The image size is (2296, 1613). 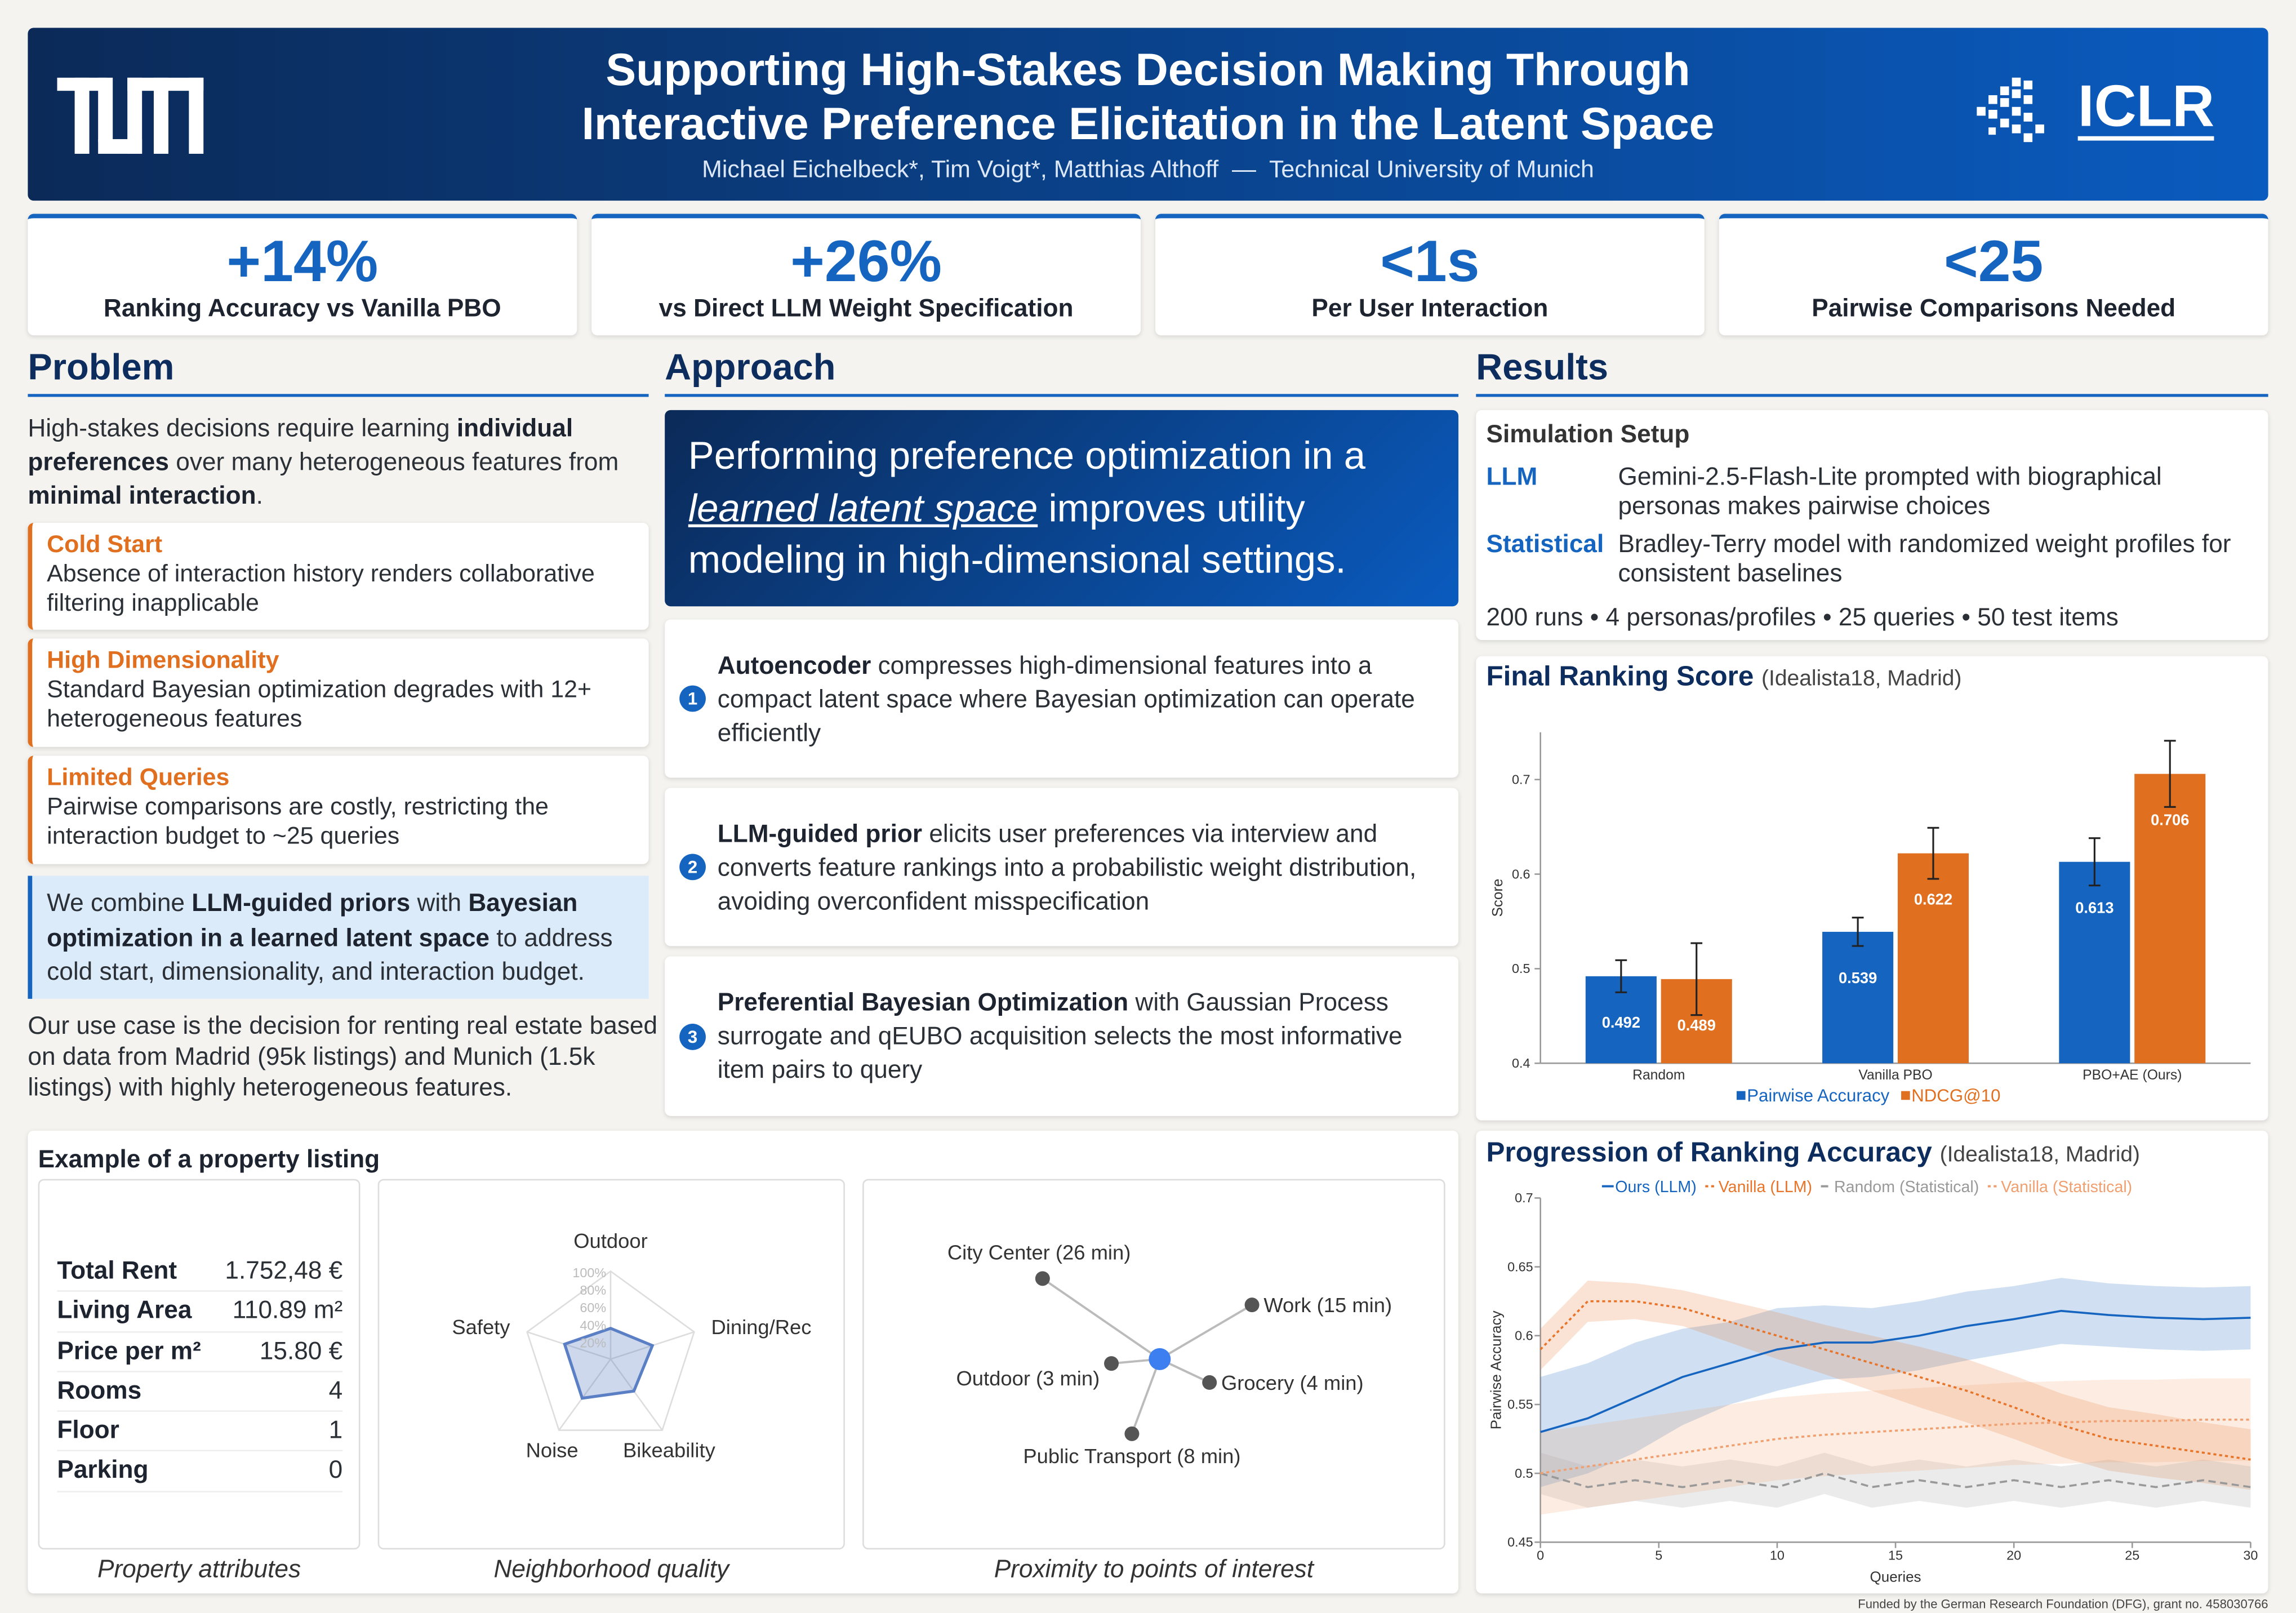 What do you see at coordinates (209, 1159) in the screenshot?
I see `listing-title: Example of a property listing` at bounding box center [209, 1159].